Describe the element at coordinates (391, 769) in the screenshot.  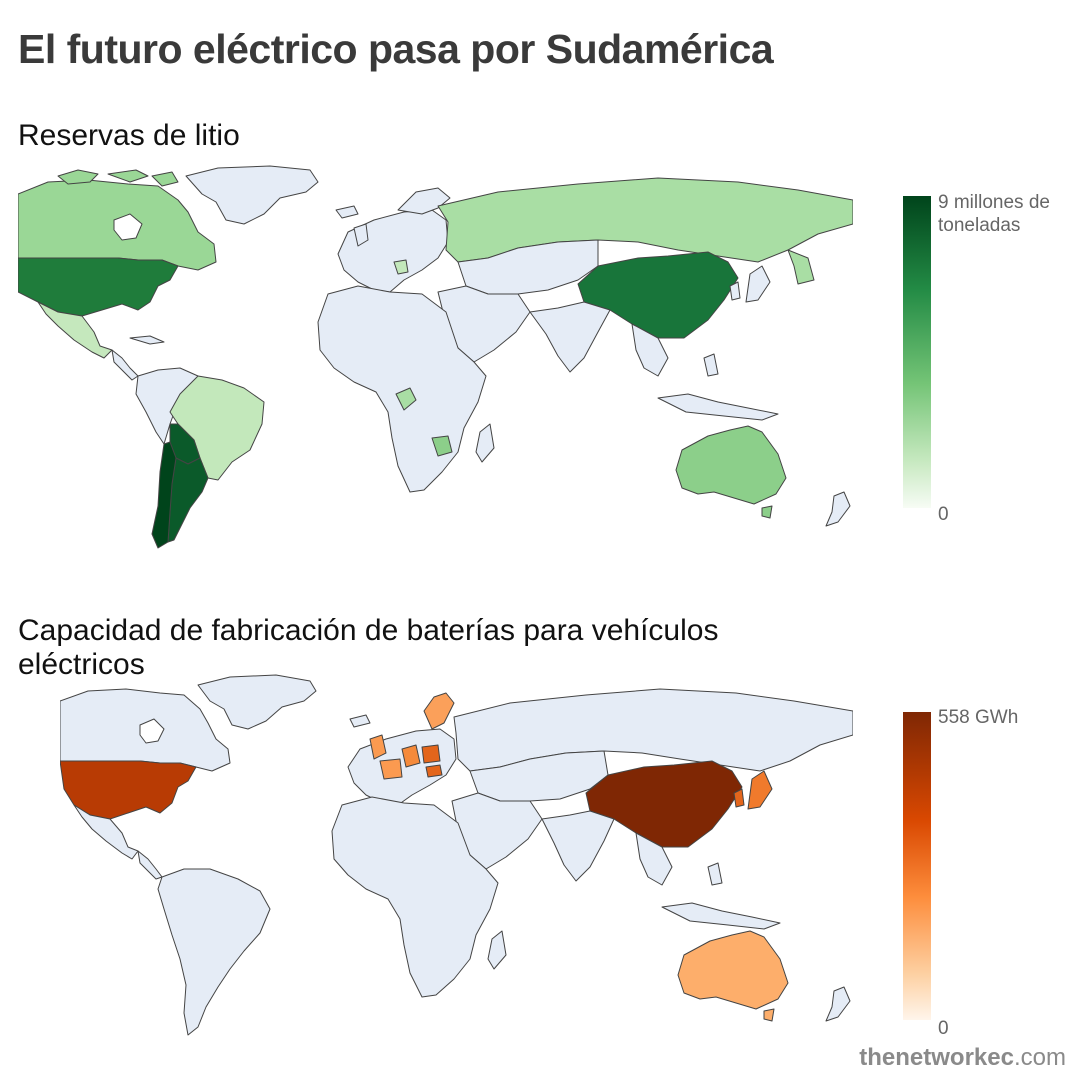
I see `france` at that location.